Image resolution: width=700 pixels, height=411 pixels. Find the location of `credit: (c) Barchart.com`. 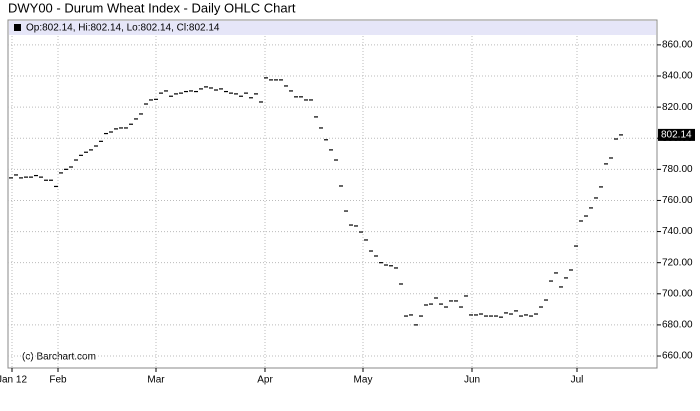

credit: (c) Barchart.com is located at coordinates (59, 357).